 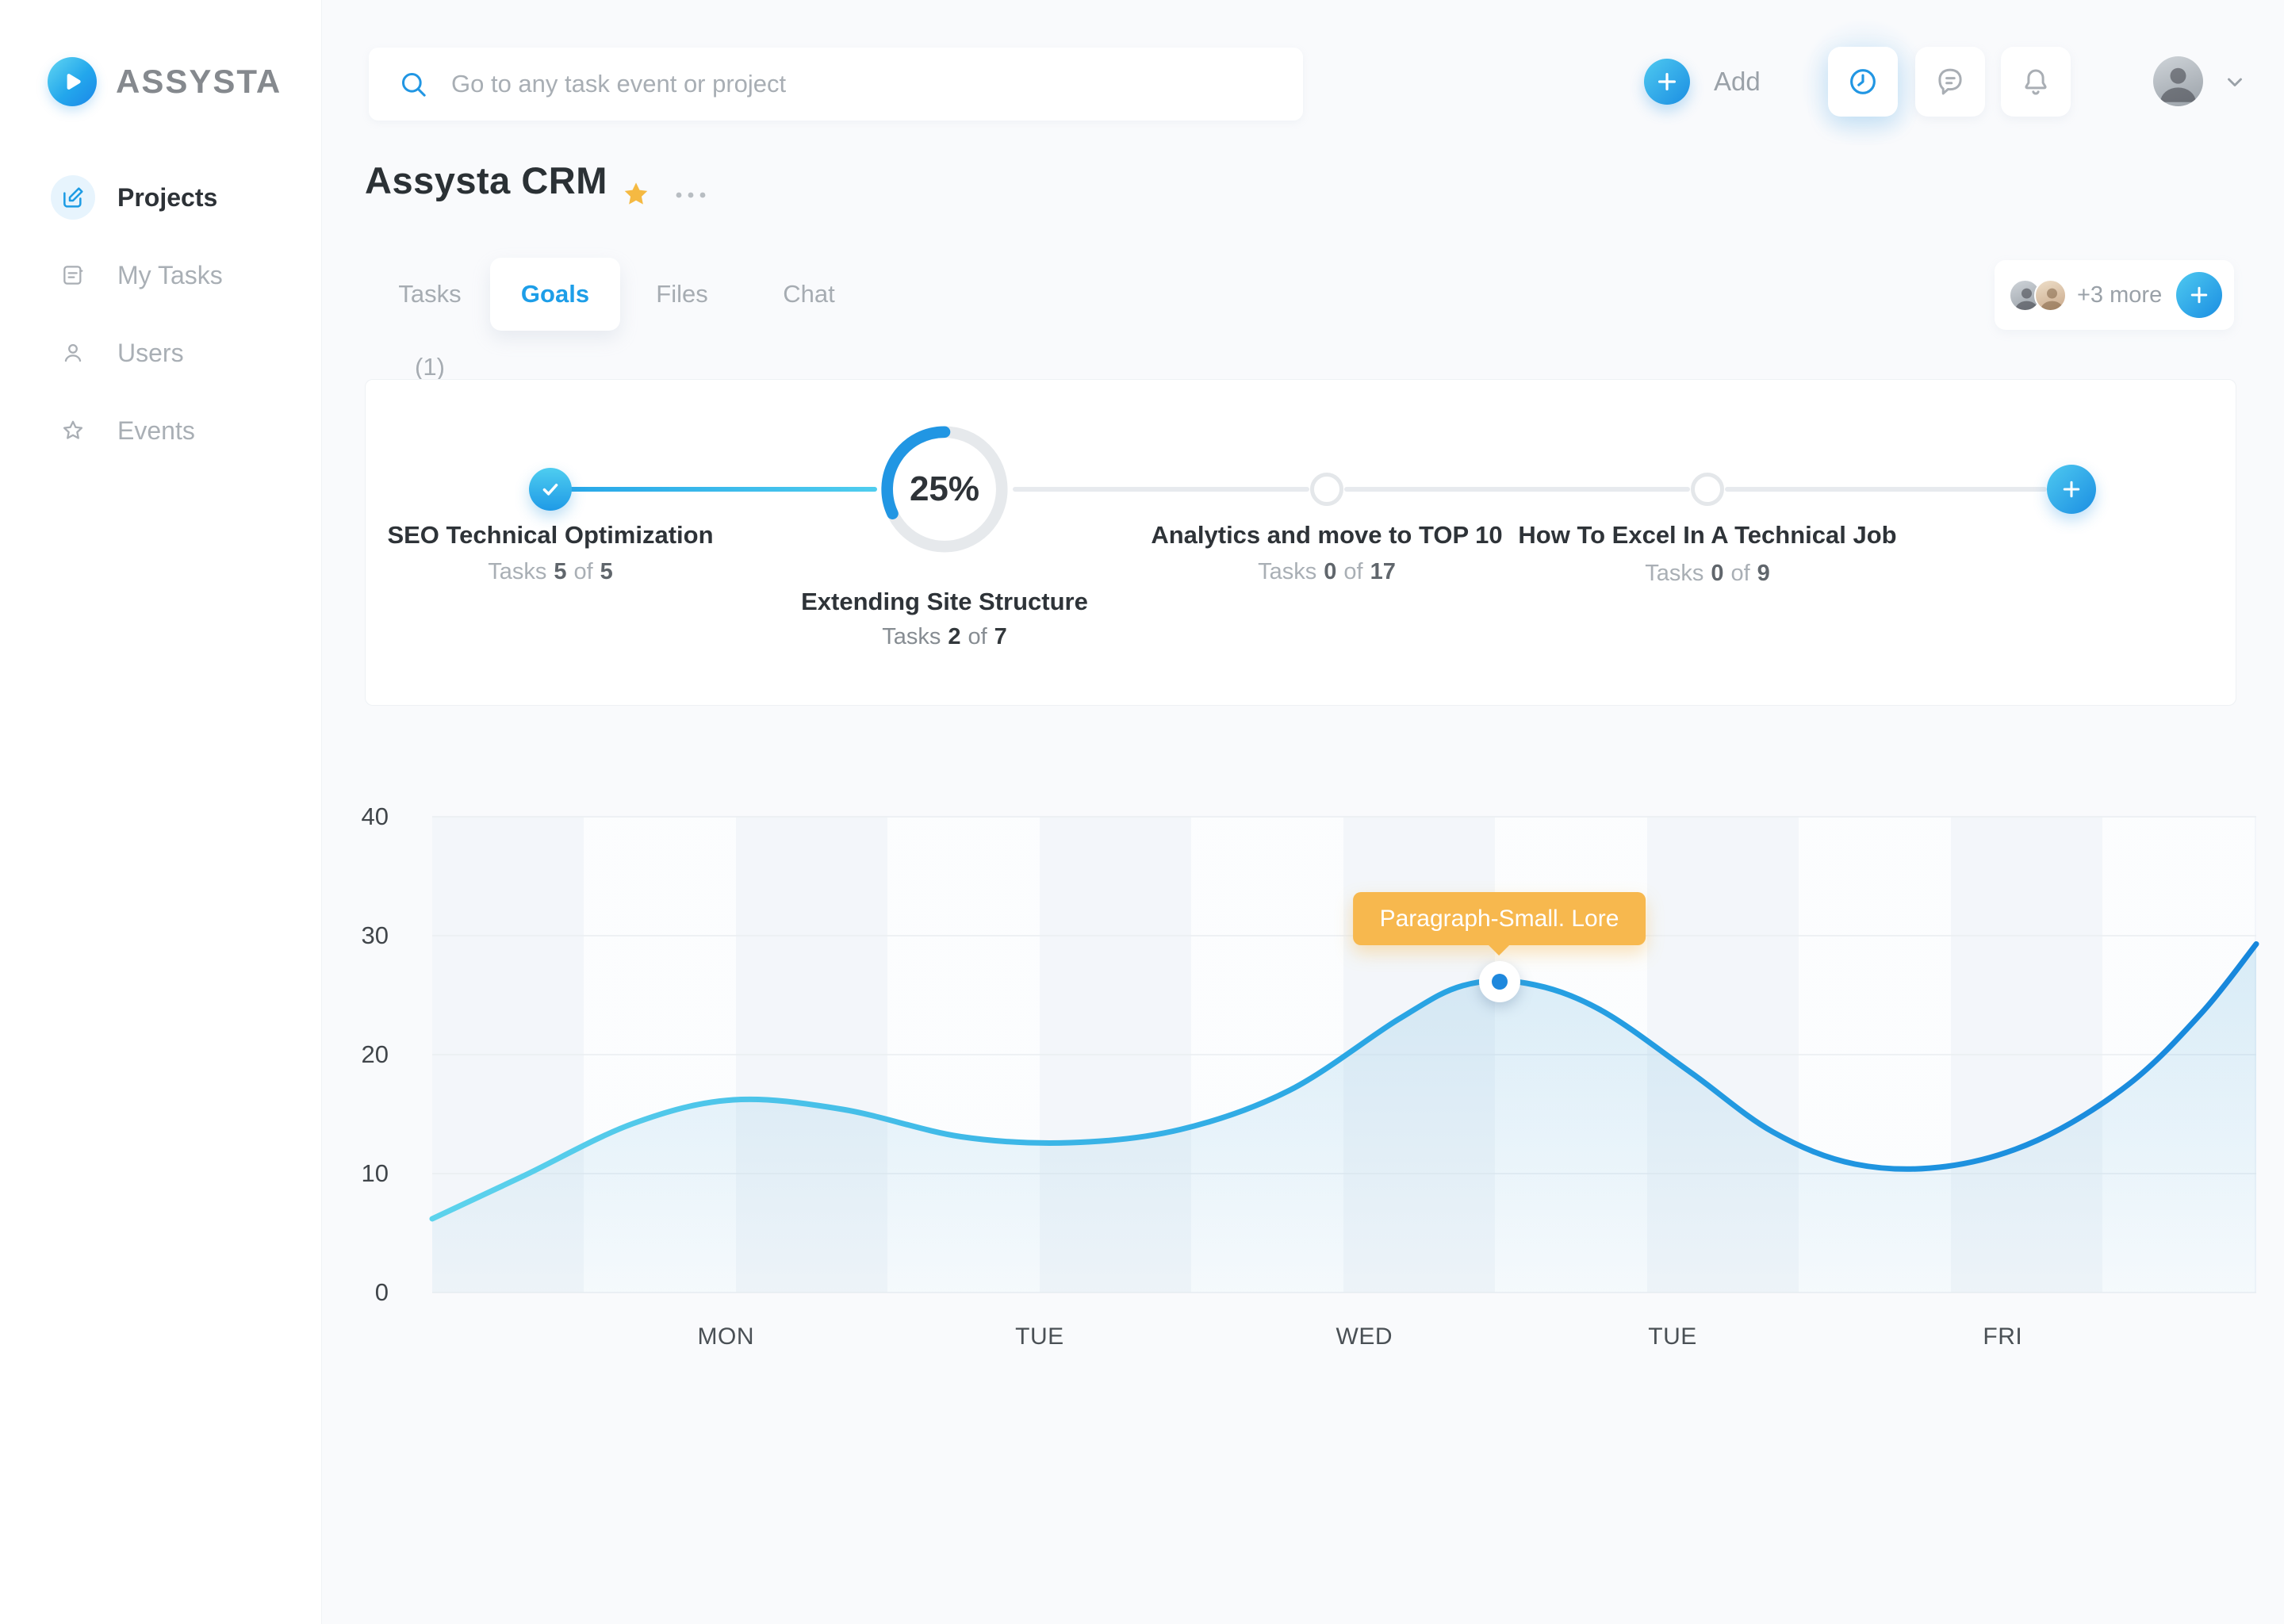 I want to click on sidebar-nav: Projects My Tasks Users Events, so click(x=160, y=314).